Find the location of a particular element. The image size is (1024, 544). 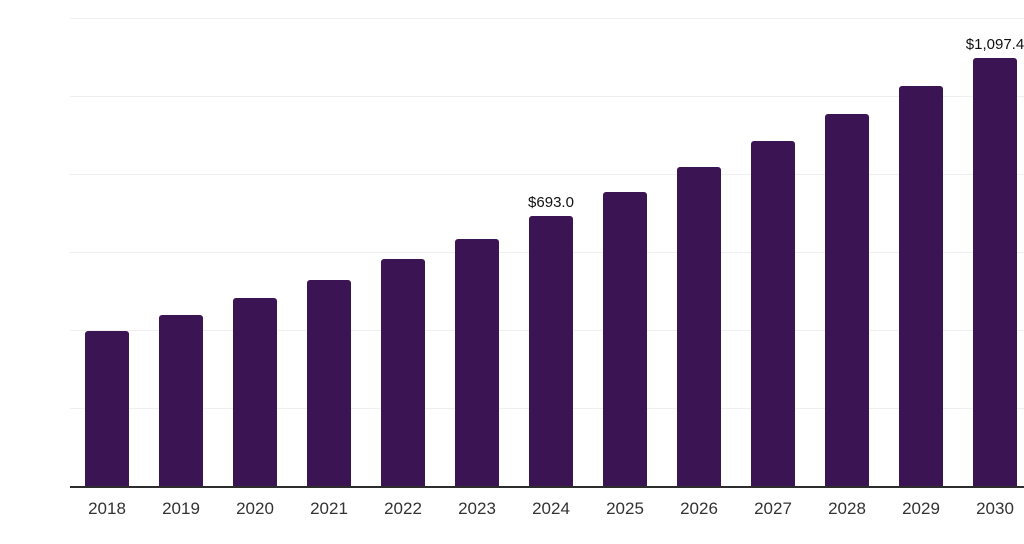

bar-2027 is located at coordinates (773, 313).